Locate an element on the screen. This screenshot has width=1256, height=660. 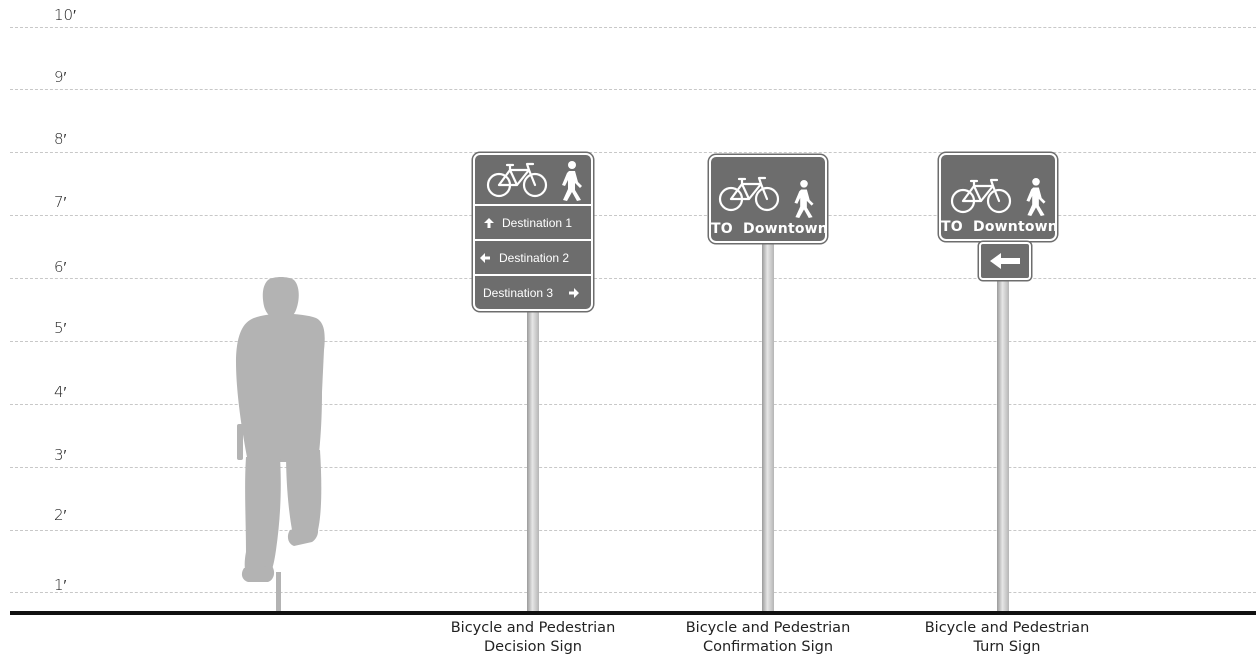
tick-label-5ft: 5′ is located at coordinates (60, 328).